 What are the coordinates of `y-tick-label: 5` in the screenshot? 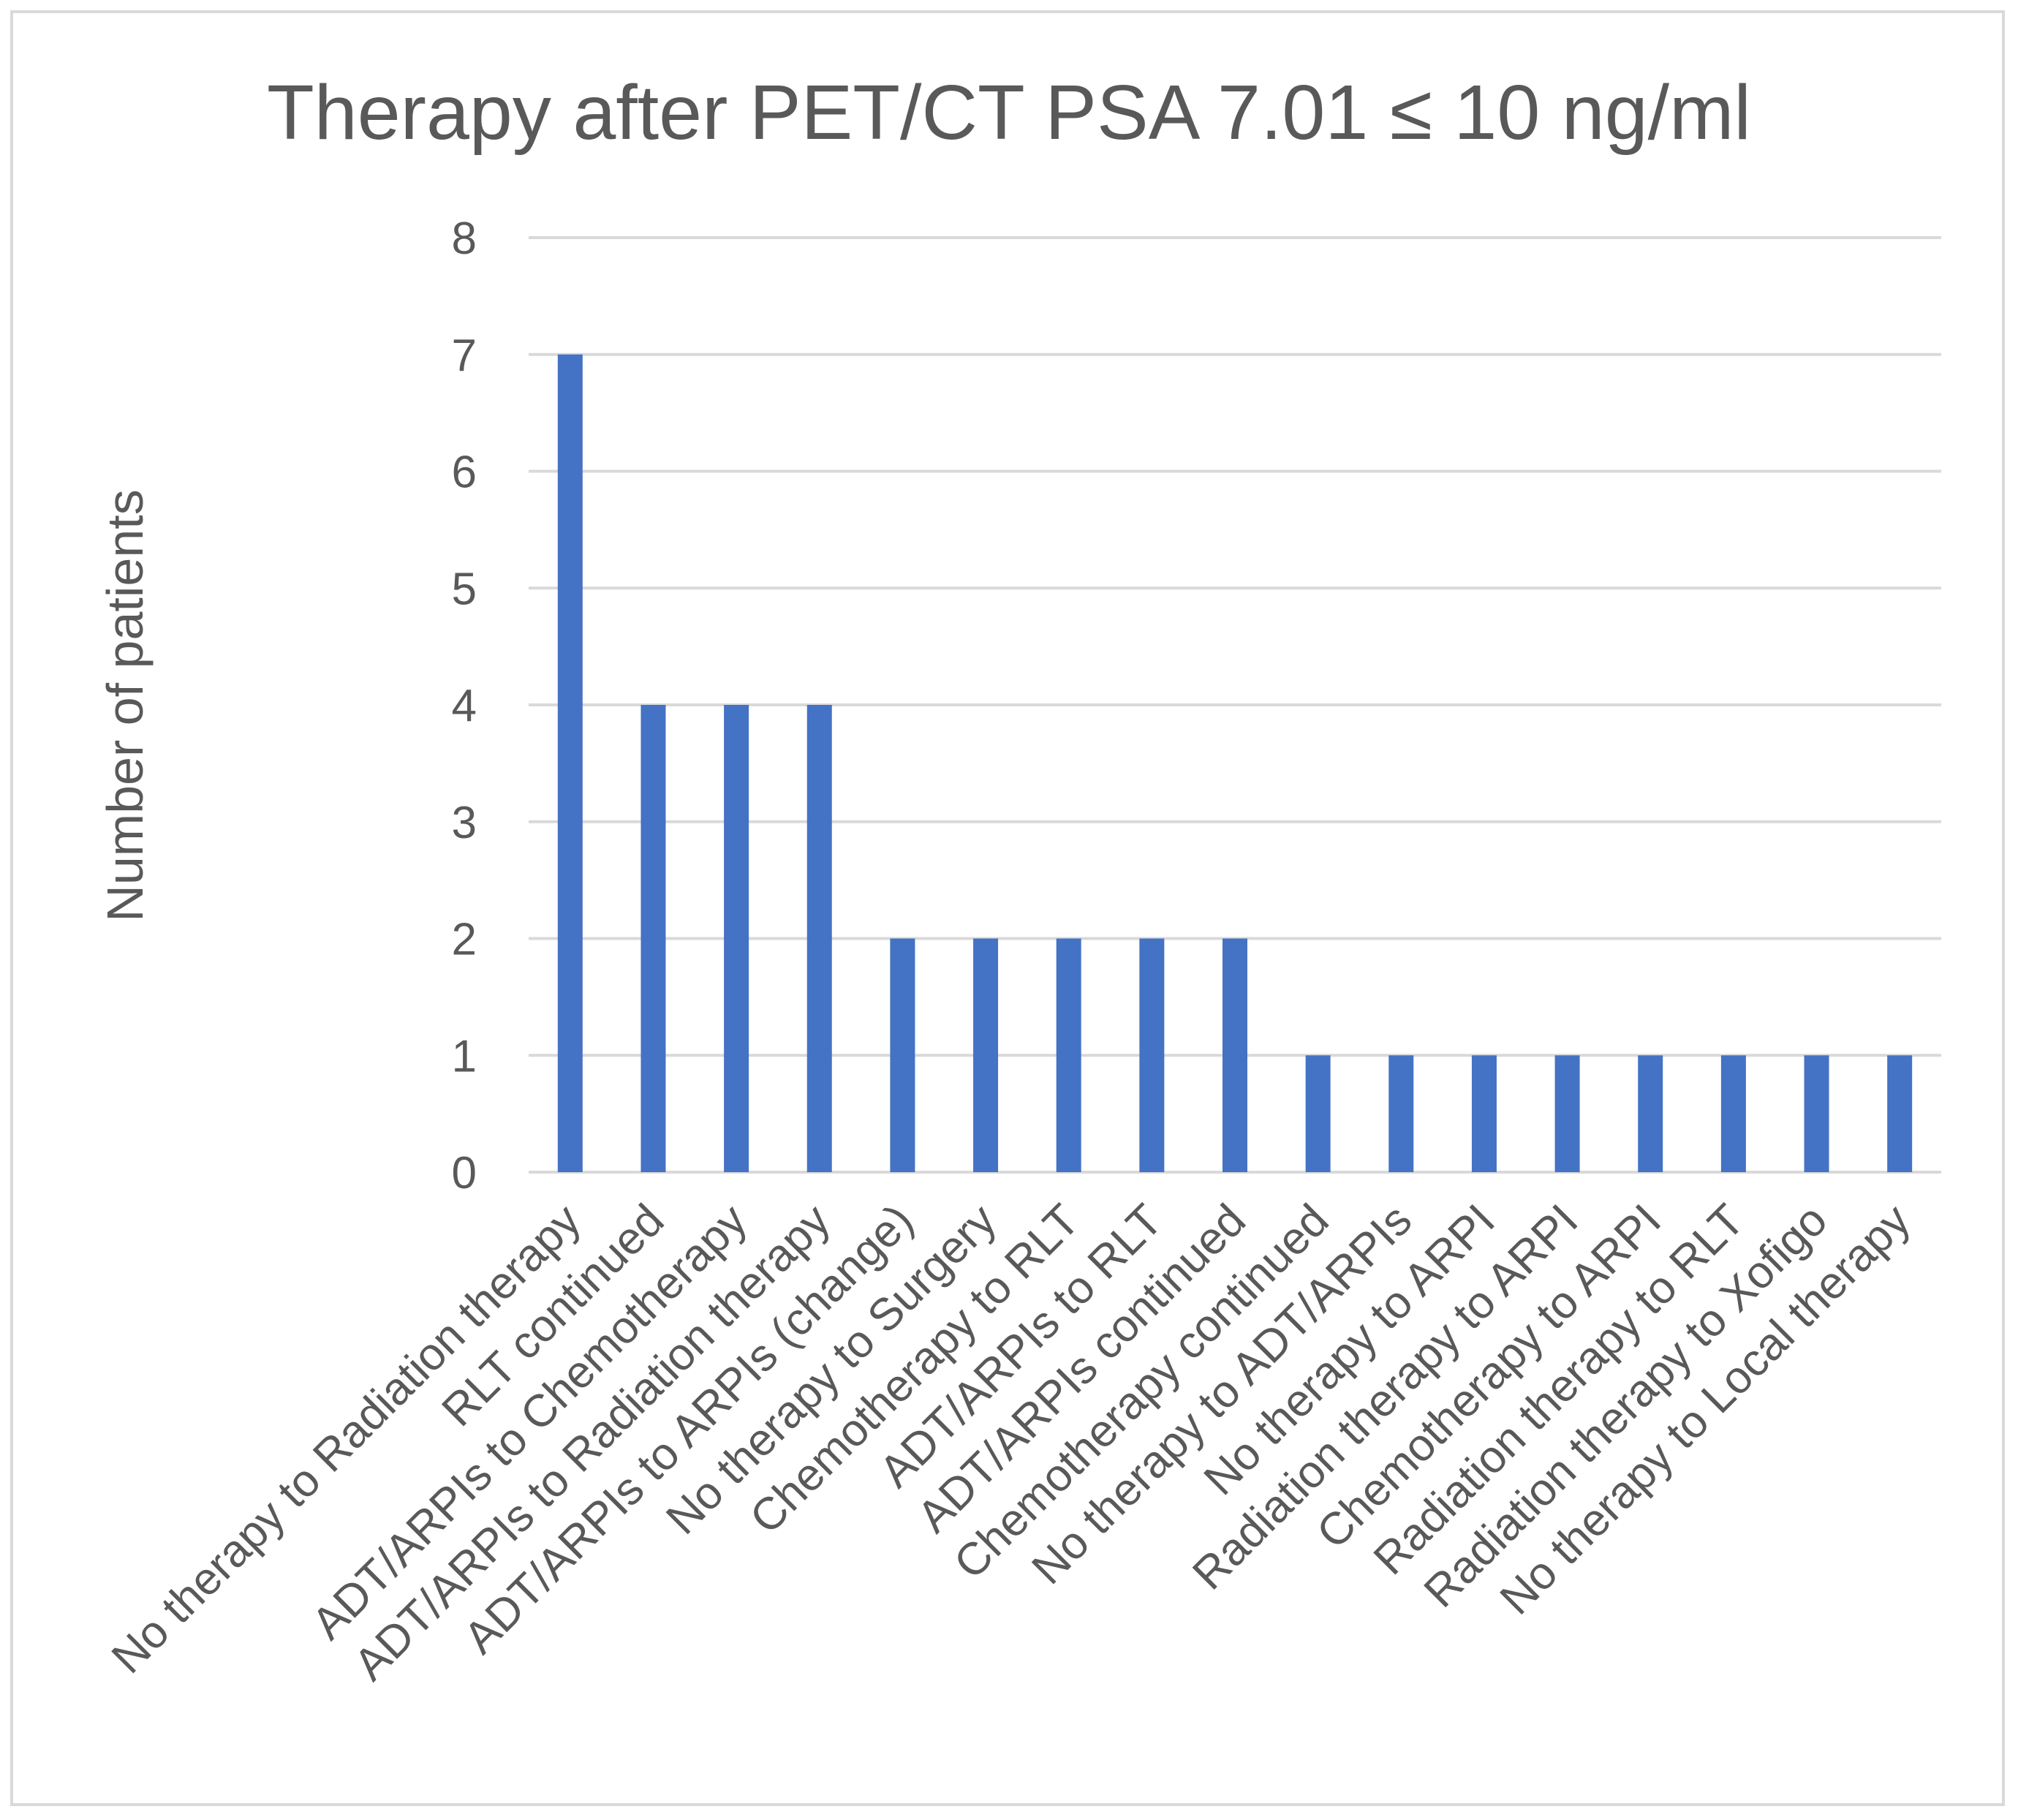 It's located at (465, 589).